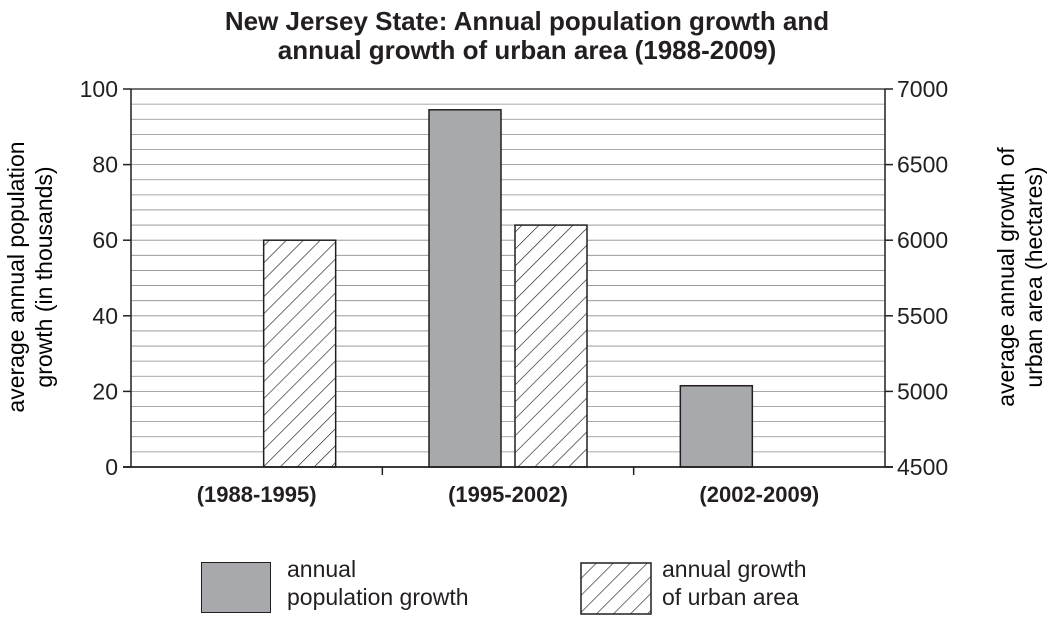 The image size is (1054, 618). I want to click on legend-label-population-line1: annual, so click(322, 569).